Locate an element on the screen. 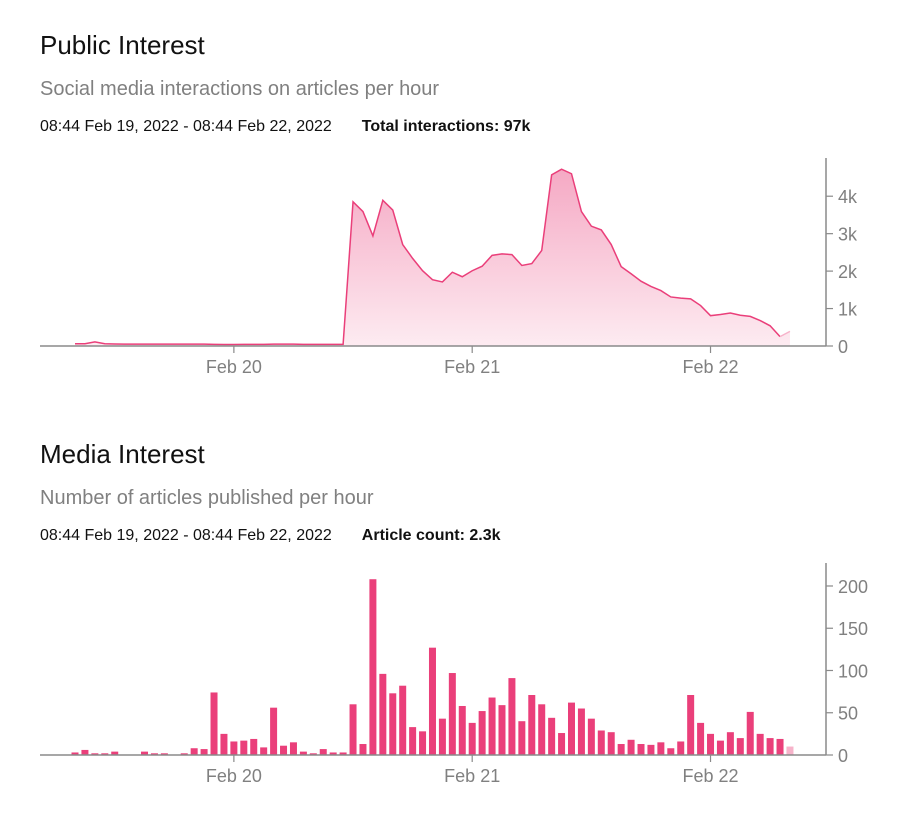 The height and width of the screenshot is (834, 916). y-tick-label: 2k is located at coordinates (848, 272).